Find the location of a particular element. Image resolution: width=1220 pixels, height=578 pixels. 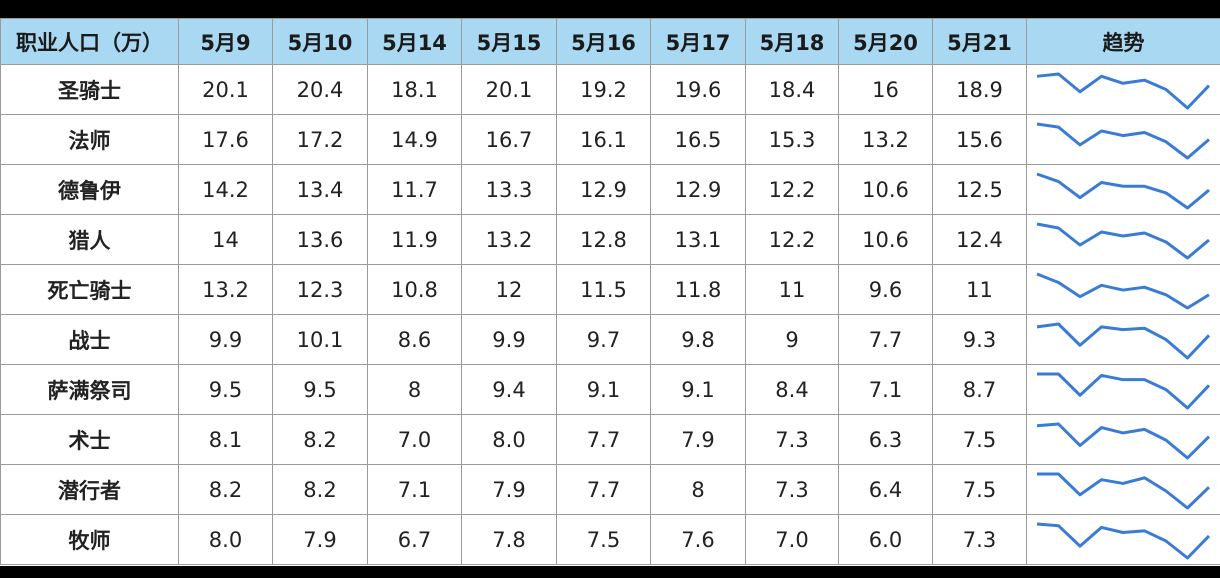

value-cell: 10.1 is located at coordinates (320, 339).